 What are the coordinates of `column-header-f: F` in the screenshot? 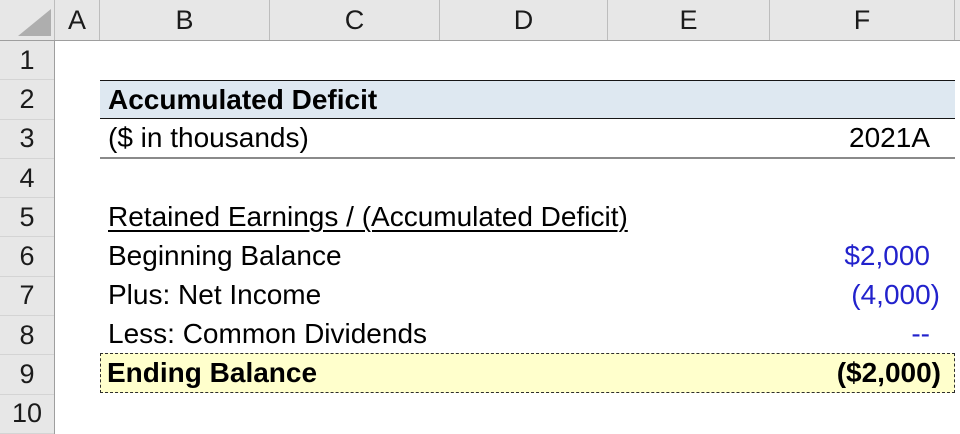 It's located at (862, 20).